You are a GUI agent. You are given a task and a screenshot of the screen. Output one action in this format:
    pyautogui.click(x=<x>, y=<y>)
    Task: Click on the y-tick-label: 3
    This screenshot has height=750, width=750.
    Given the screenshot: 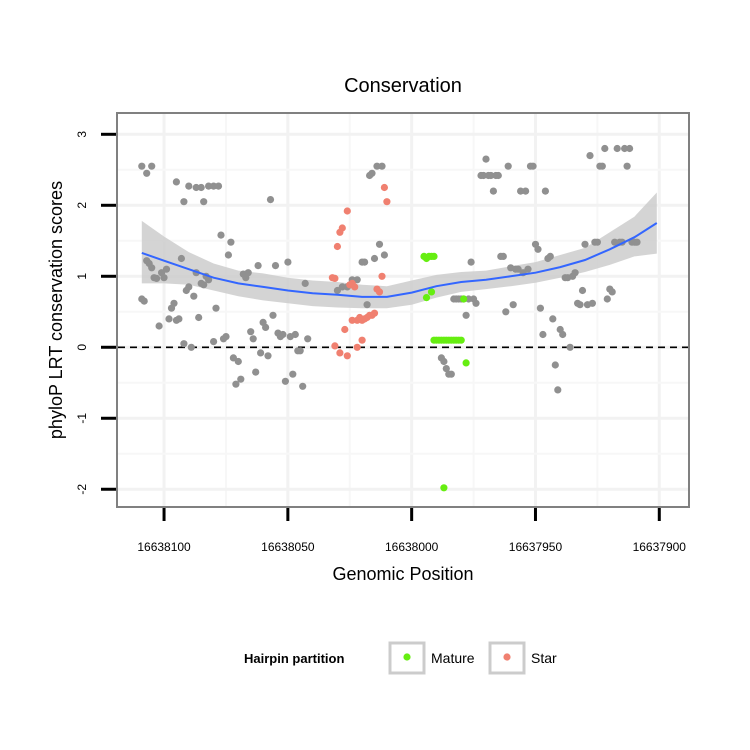 What is the action you would take?
    pyautogui.click(x=82, y=134)
    